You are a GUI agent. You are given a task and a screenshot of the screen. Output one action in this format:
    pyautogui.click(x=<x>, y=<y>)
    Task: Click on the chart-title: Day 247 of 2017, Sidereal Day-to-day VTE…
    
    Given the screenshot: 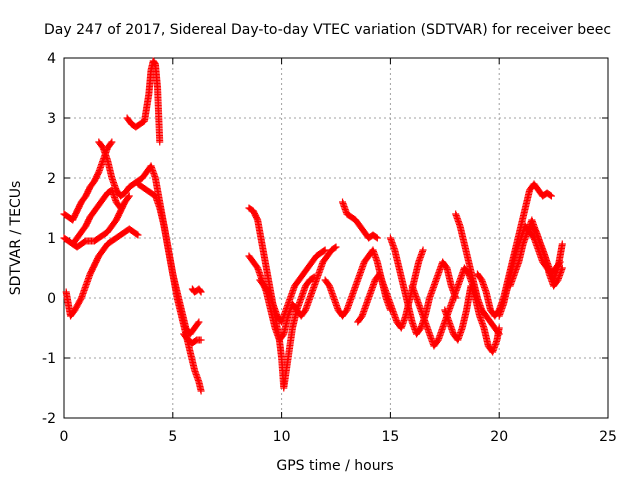 What is the action you would take?
    pyautogui.click(x=327, y=30)
    